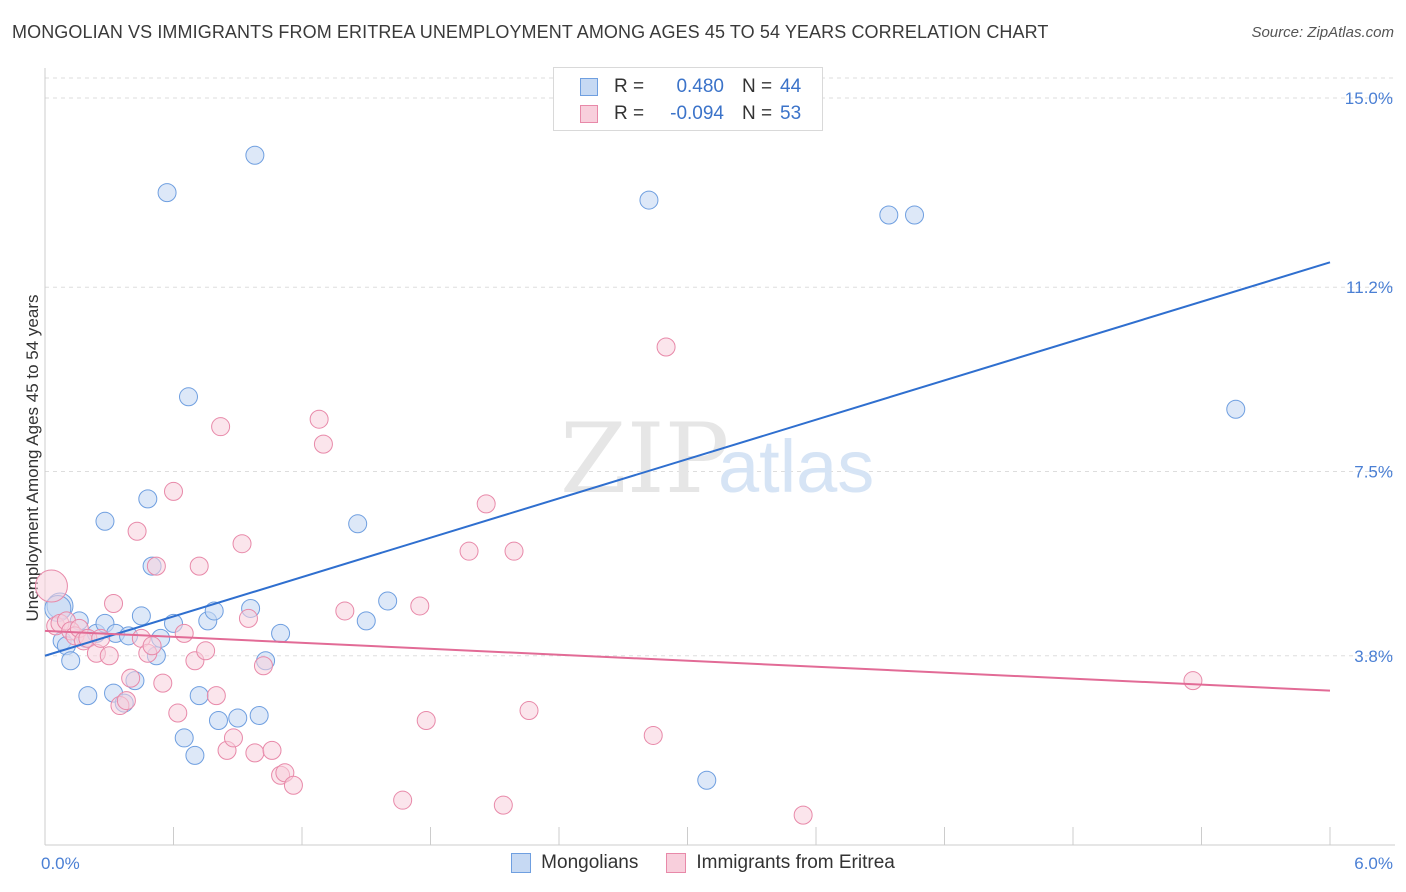 The width and height of the screenshot is (1406, 892). I want to click on x-tick-label: 6.0%, so click(1373, 863).